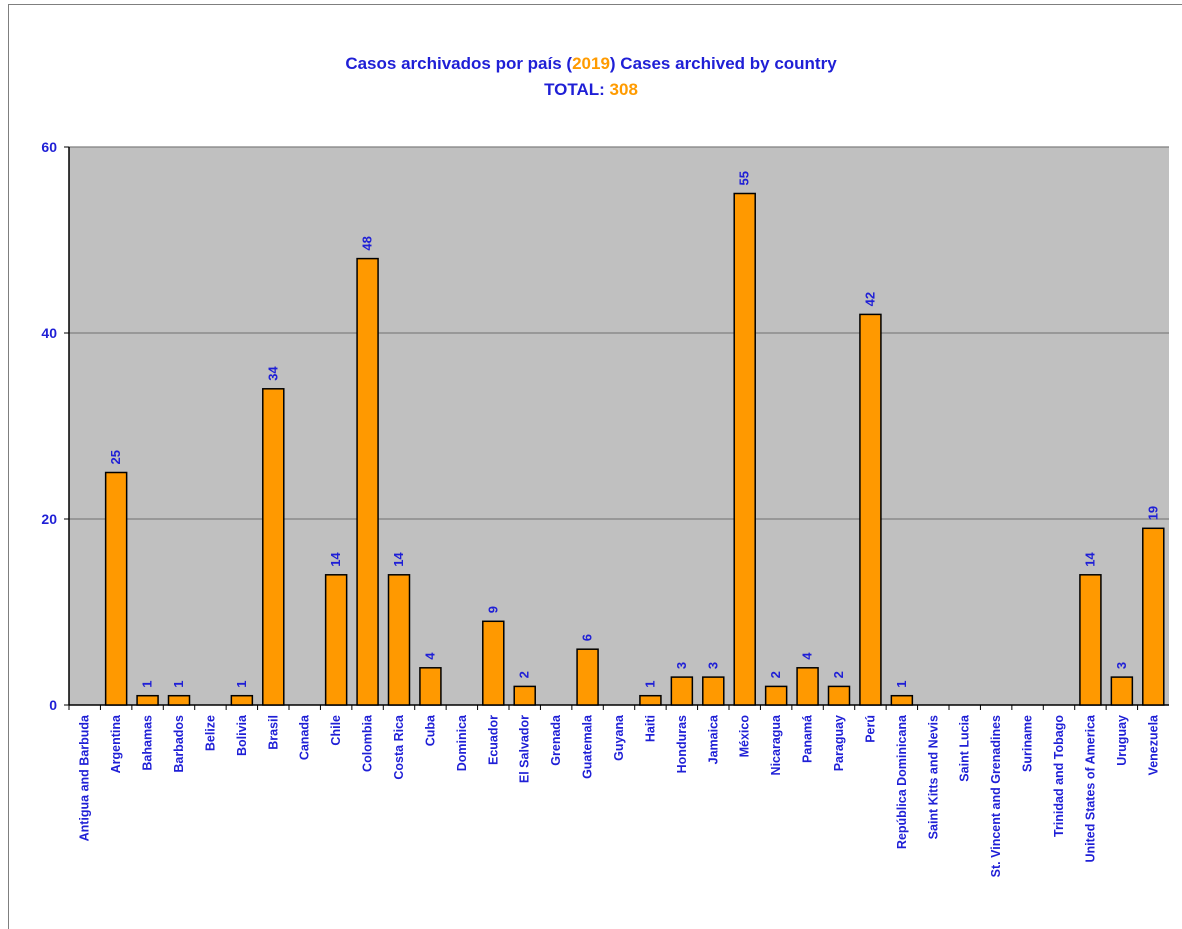  I want to click on x-category-label: Belize, so click(210, 733).